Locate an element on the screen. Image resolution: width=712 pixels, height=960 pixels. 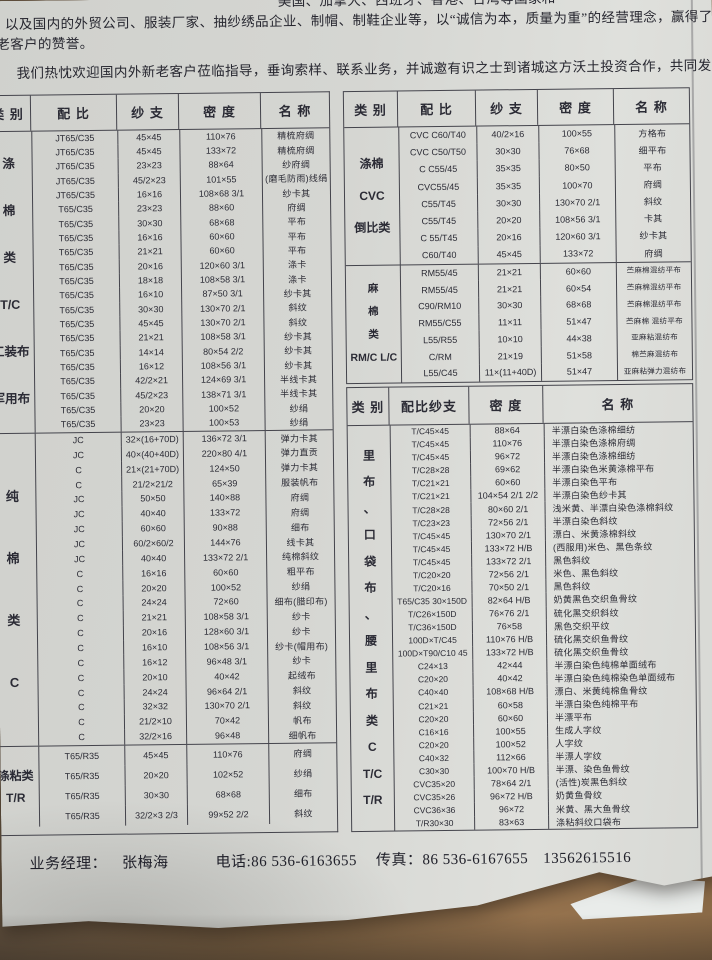
cell-density: 128×60 3/1 is located at coordinates (227, 632).